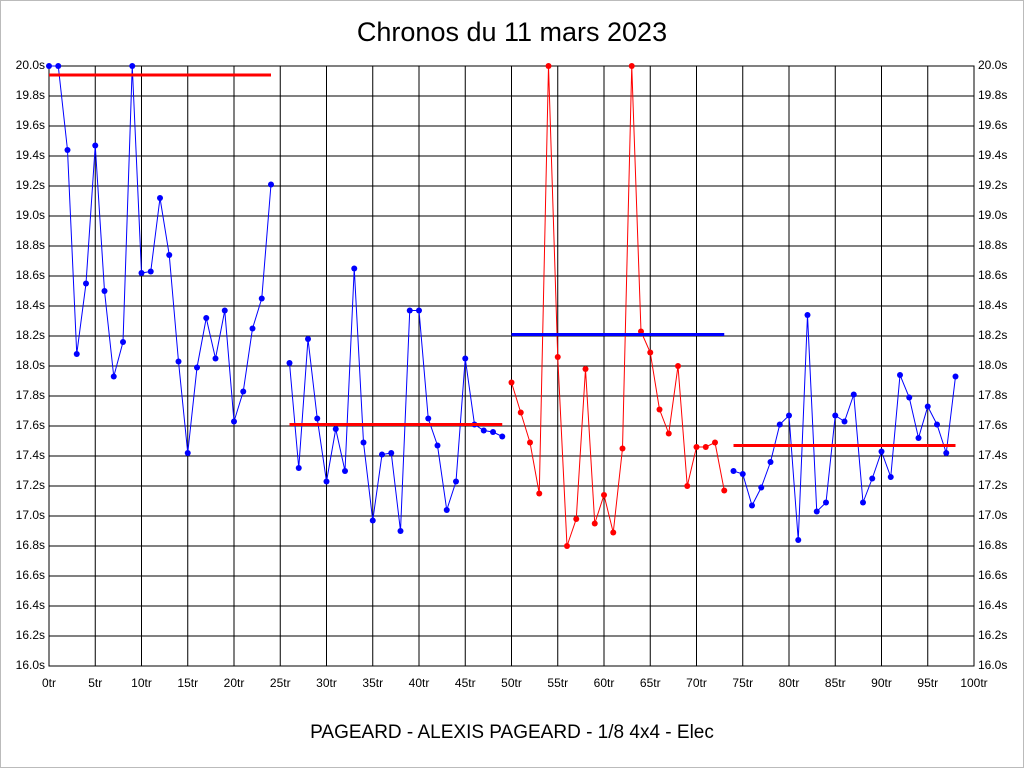 The height and width of the screenshot is (768, 1024). Describe the element at coordinates (992, 215) in the screenshot. I see `y2-tick-label: 19.0s` at that location.